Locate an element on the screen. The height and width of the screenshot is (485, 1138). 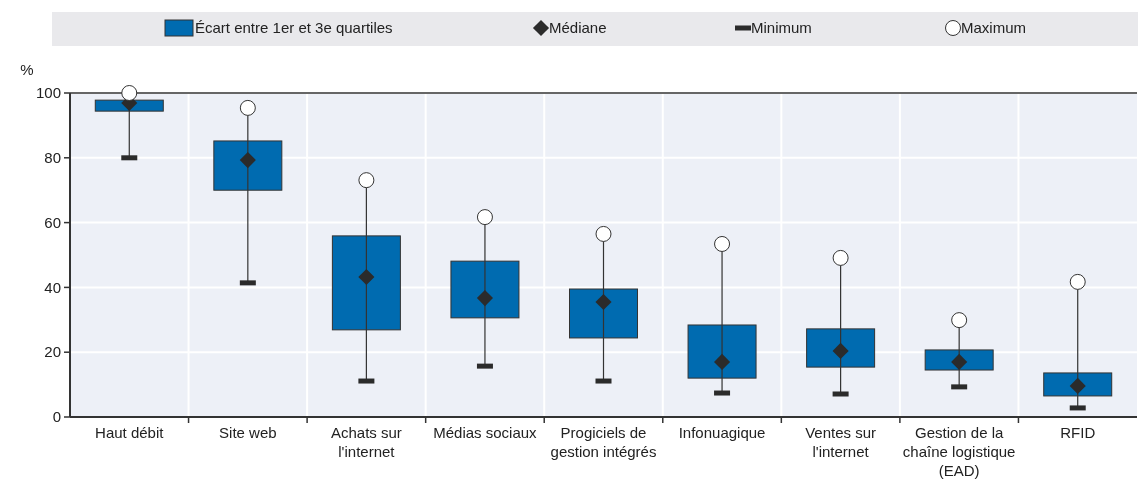
x-tick-label: Haut débit is located at coordinates (130, 432).